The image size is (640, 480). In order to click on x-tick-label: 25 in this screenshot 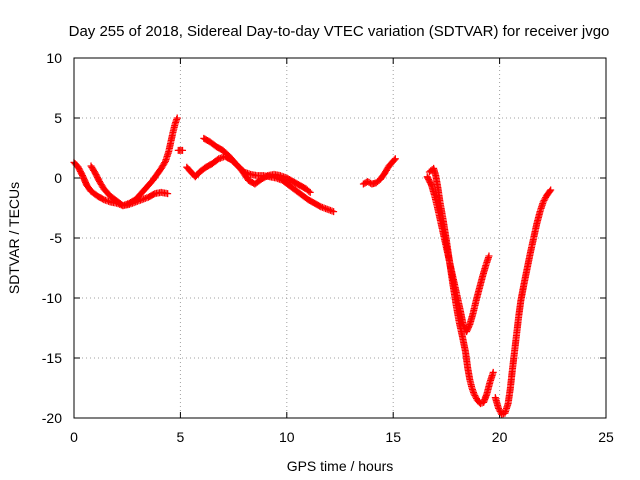, I will do `click(606, 437)`.